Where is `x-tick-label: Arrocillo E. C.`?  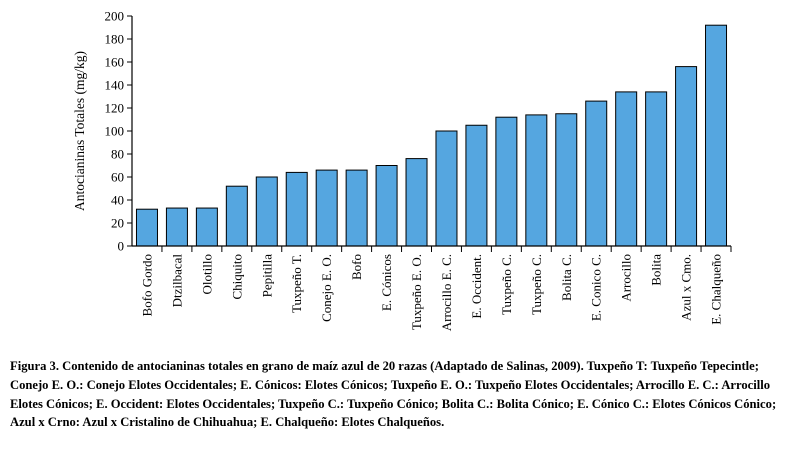
x-tick-label: Arrocillo E. C. is located at coordinates (446, 292).